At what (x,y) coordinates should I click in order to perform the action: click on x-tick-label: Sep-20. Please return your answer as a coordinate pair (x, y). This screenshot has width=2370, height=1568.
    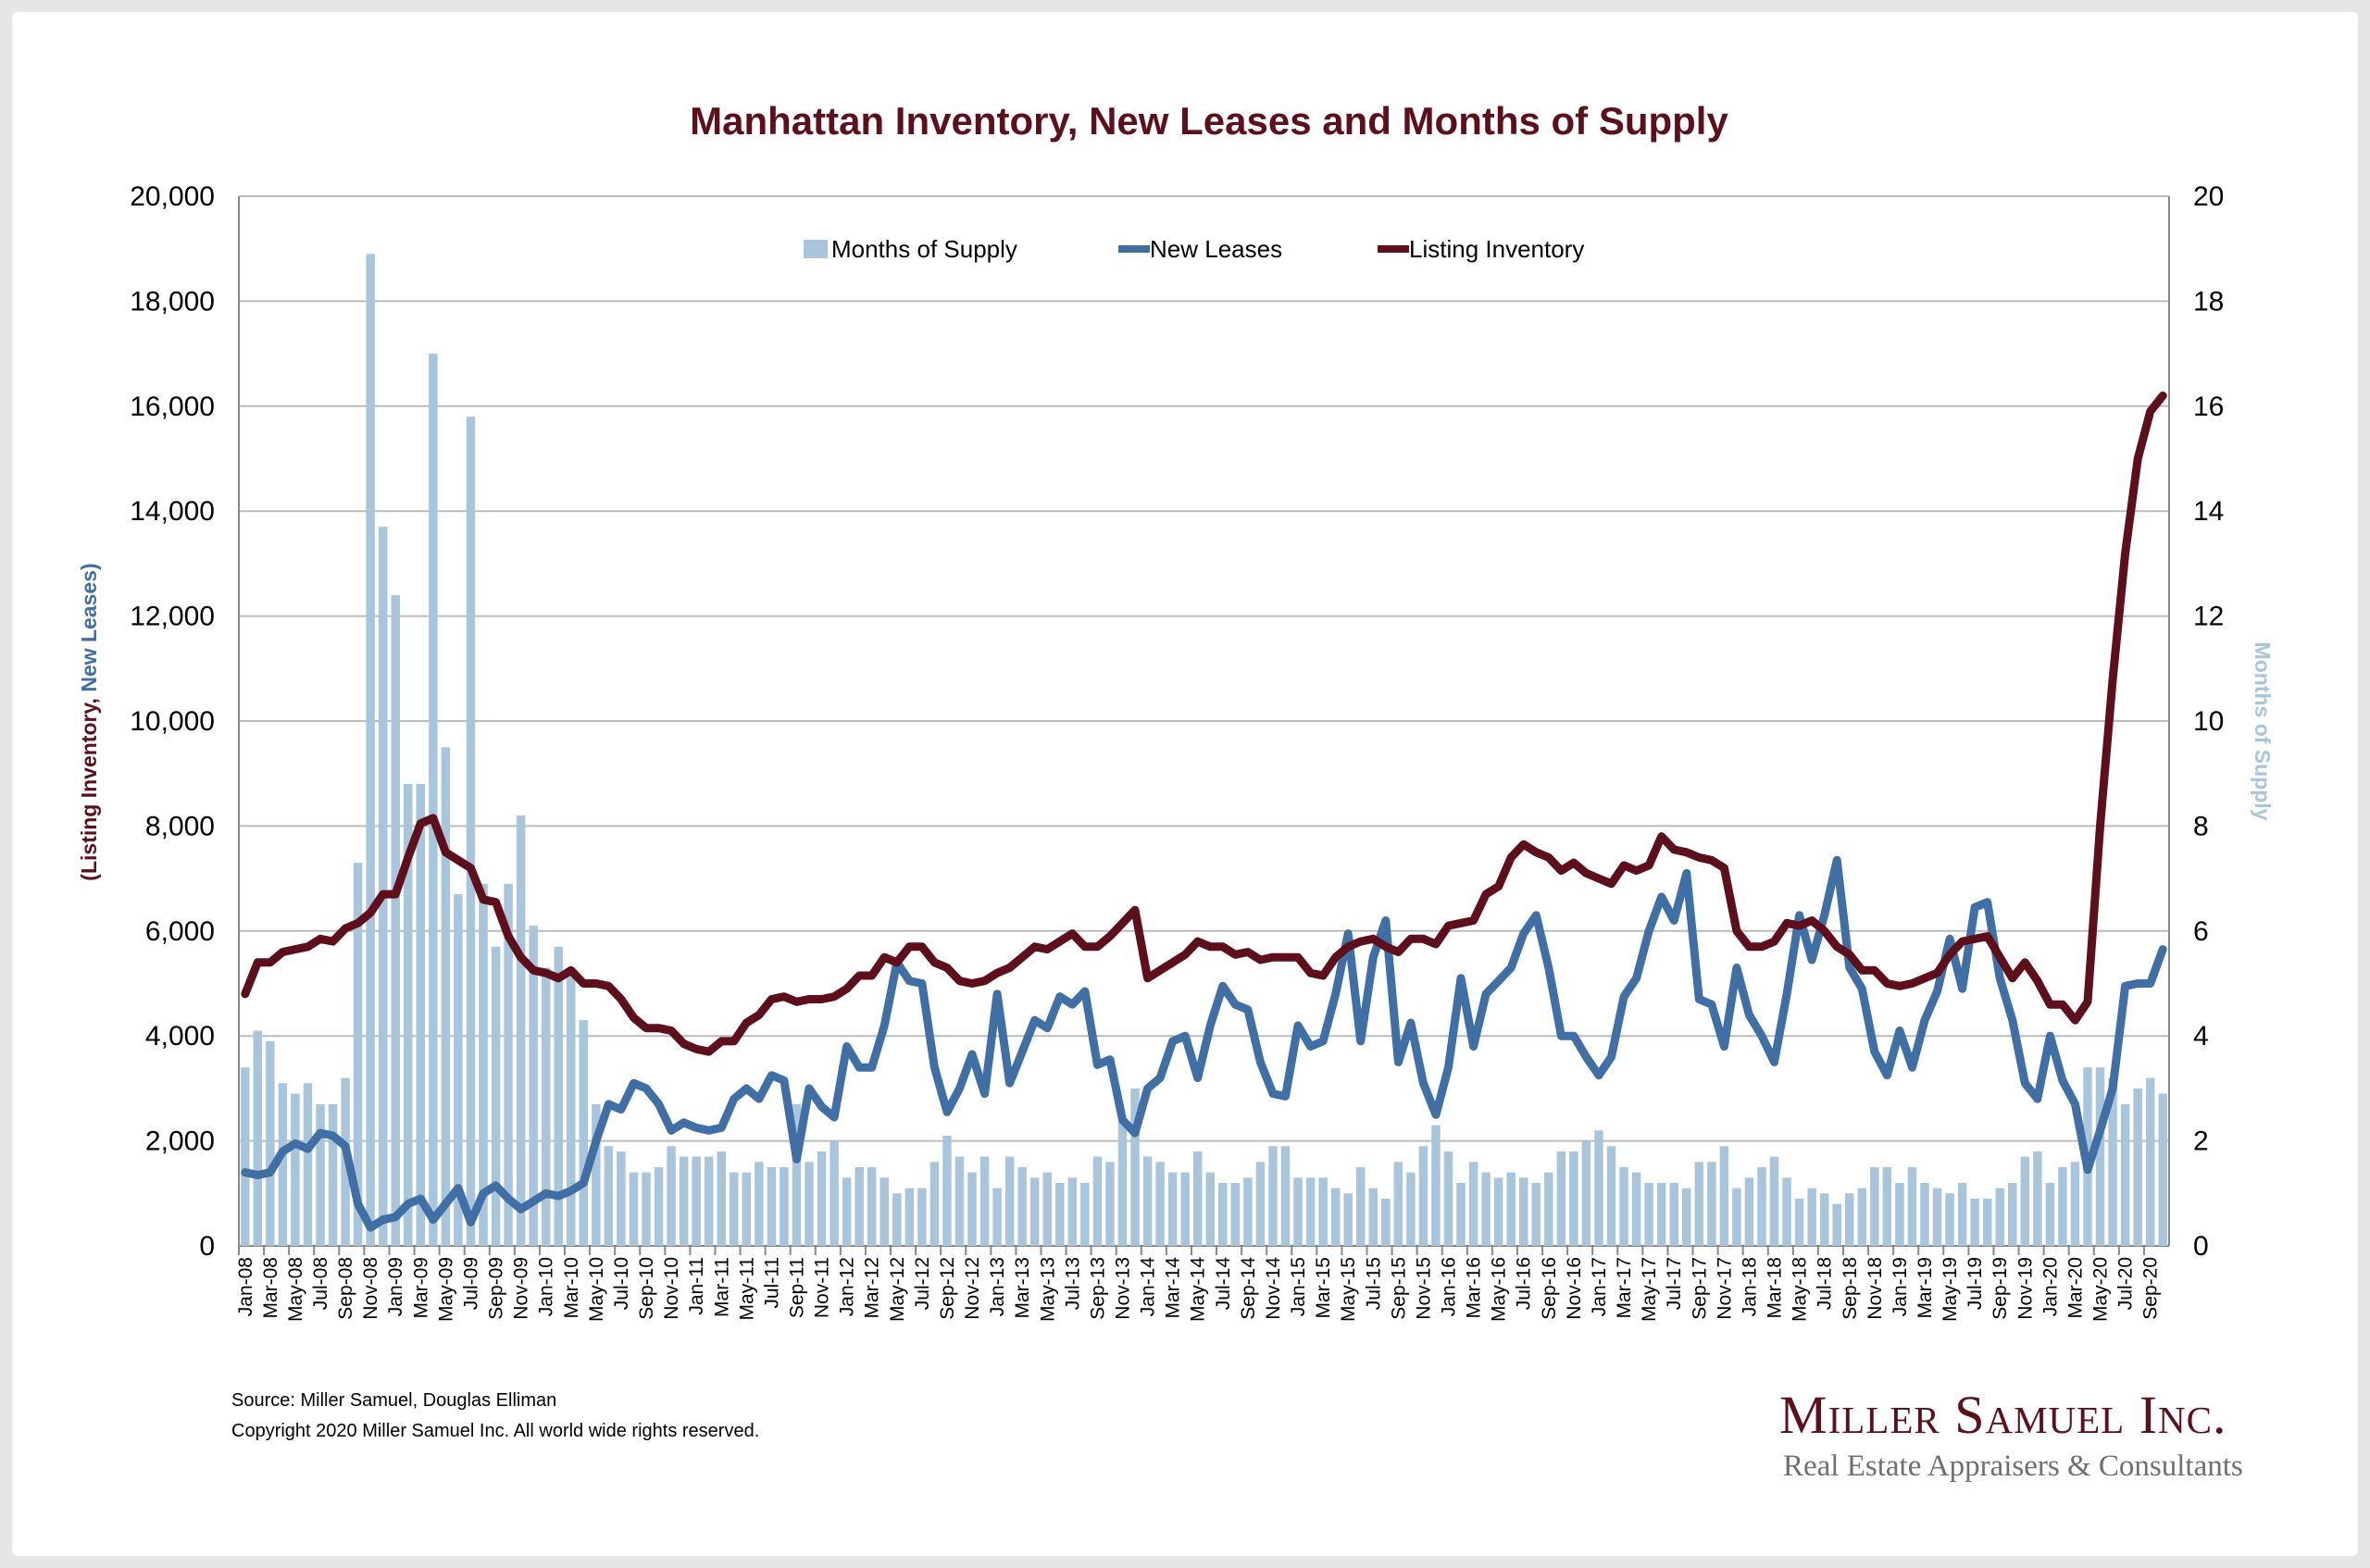
    Looking at the image, I should click on (2151, 1288).